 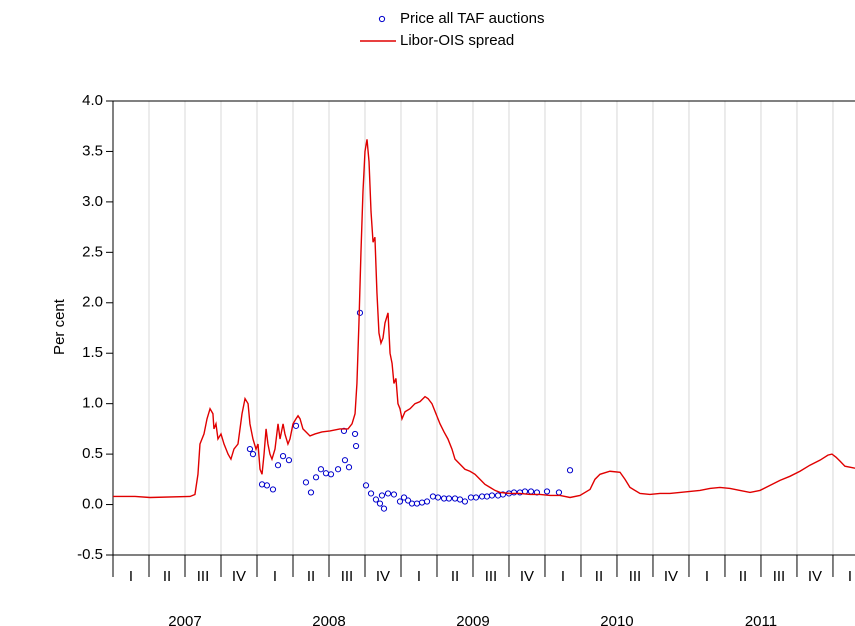 I want to click on year-label: 2009, so click(x=472, y=619).